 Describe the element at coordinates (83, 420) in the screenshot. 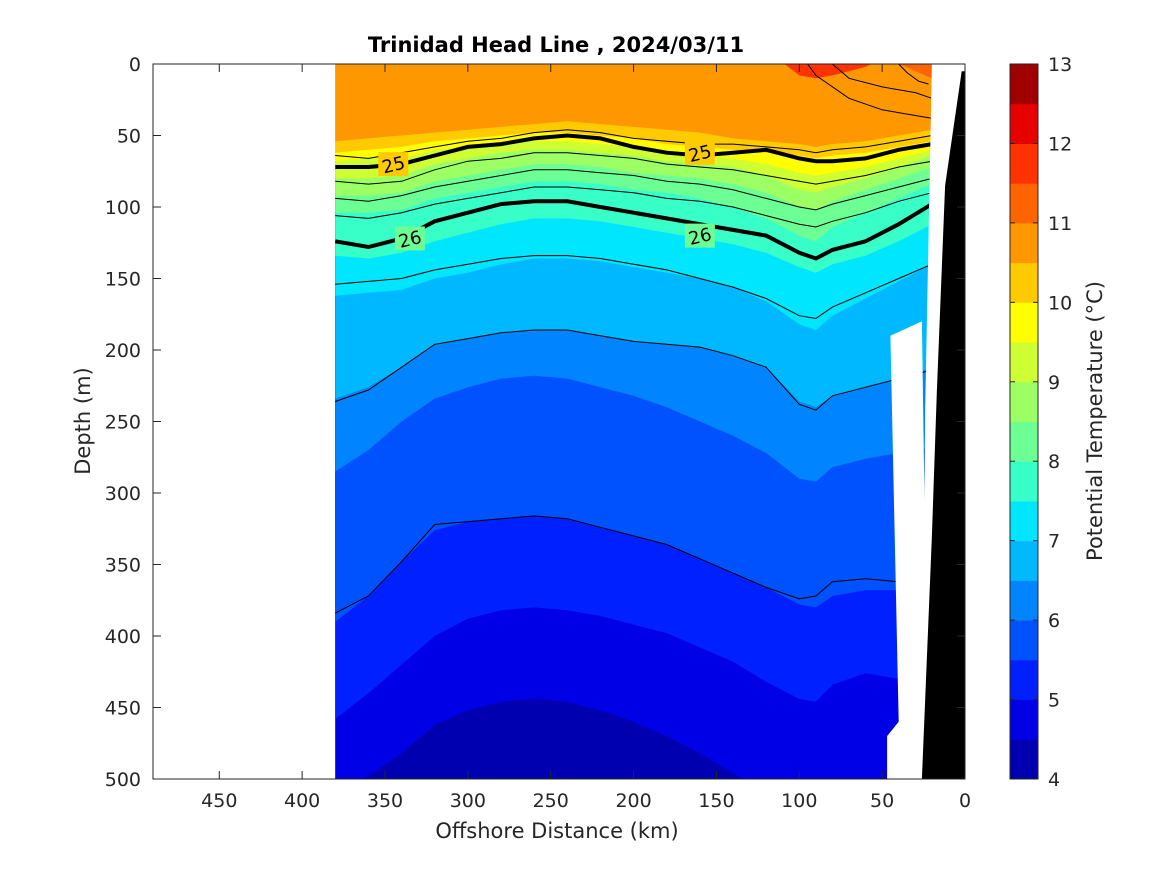

I see `y-axis-label: Depth (m)` at that location.